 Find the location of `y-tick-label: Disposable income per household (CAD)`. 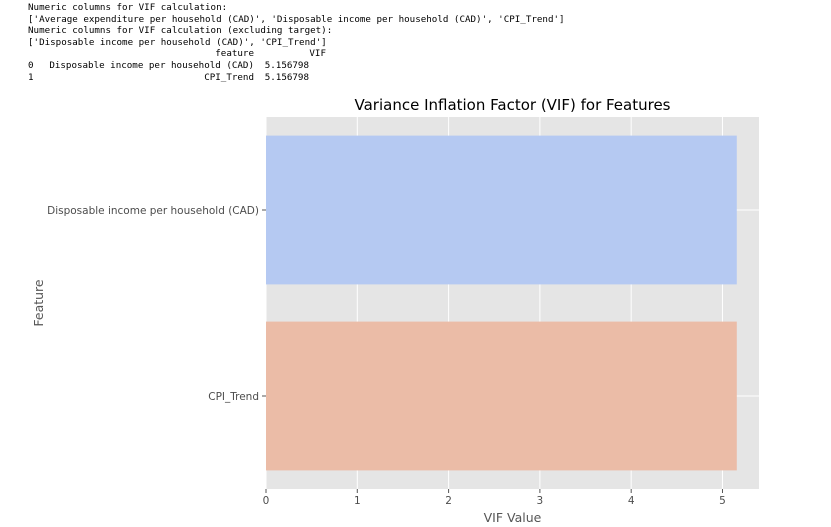

y-tick-label: Disposable income per household (CAD) is located at coordinates (153, 211).